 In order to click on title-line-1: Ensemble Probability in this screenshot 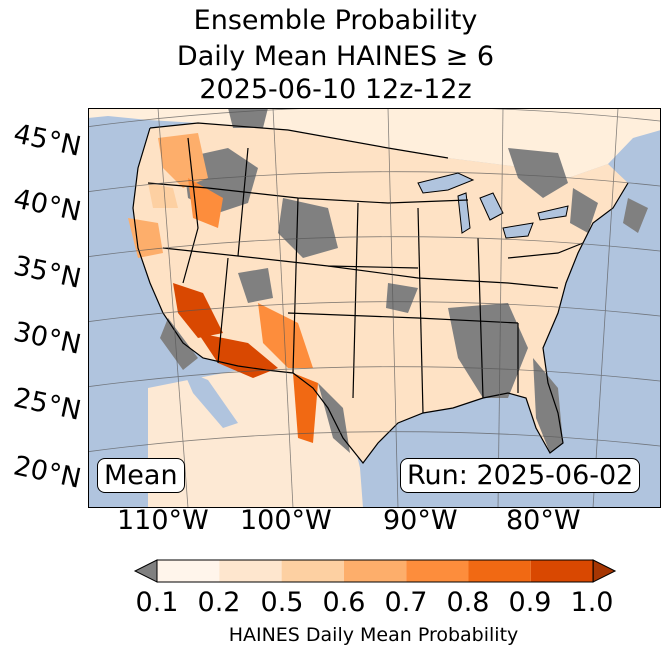, I will do `click(335, 20)`.